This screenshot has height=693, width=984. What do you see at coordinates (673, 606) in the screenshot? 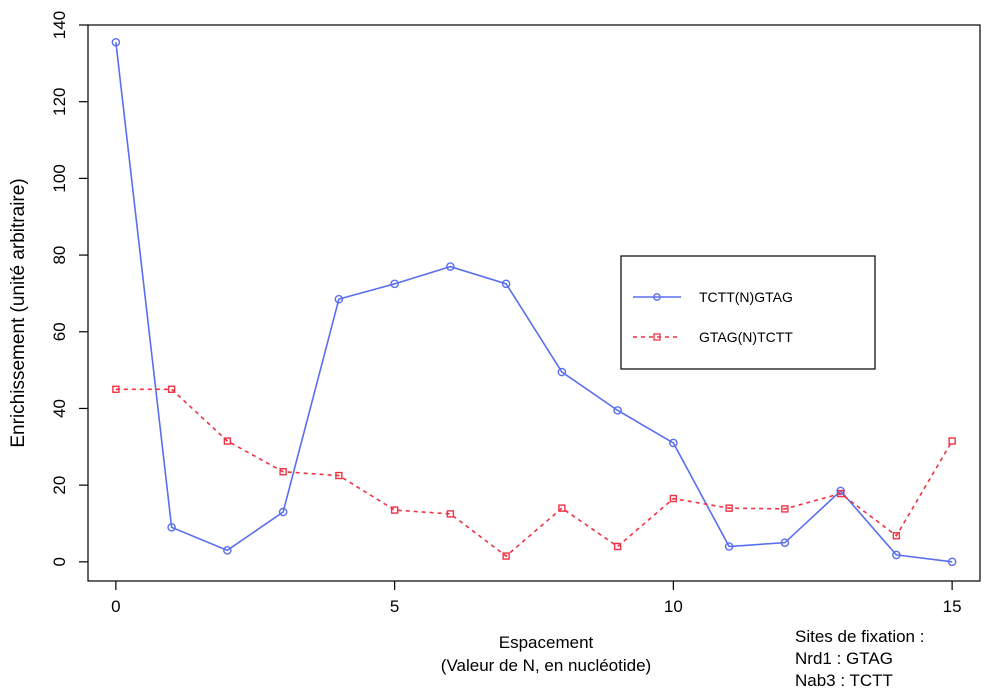
I see `x-tick-label: 10` at bounding box center [673, 606].